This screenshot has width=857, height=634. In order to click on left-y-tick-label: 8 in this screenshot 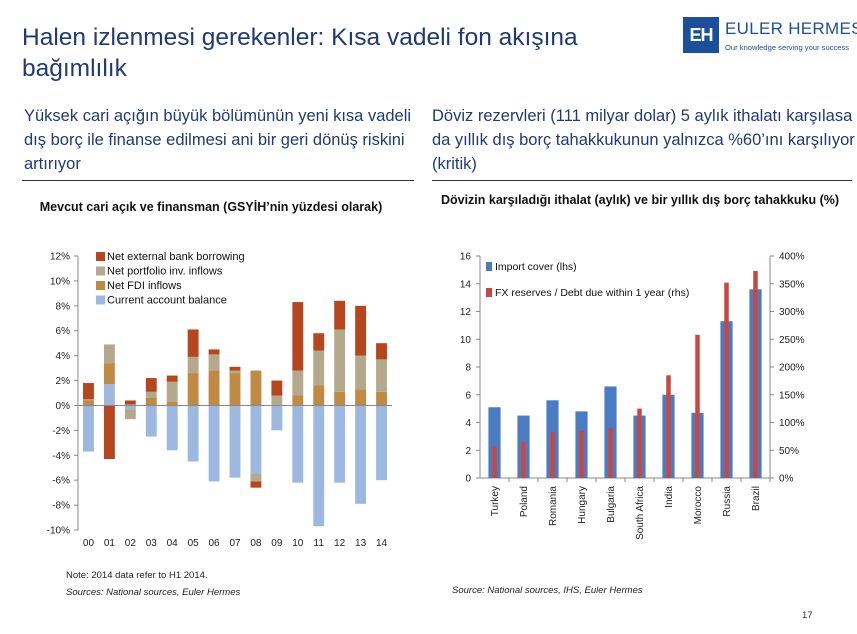, I will do `click(468, 368)`.